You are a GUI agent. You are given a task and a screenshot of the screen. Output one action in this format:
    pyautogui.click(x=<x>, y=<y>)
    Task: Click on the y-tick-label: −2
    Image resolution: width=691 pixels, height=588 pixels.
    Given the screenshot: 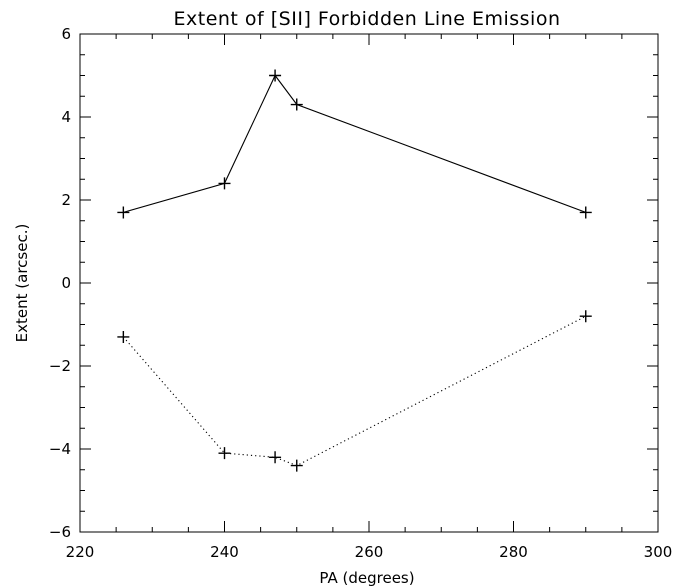 What is the action you would take?
    pyautogui.click(x=60, y=366)
    